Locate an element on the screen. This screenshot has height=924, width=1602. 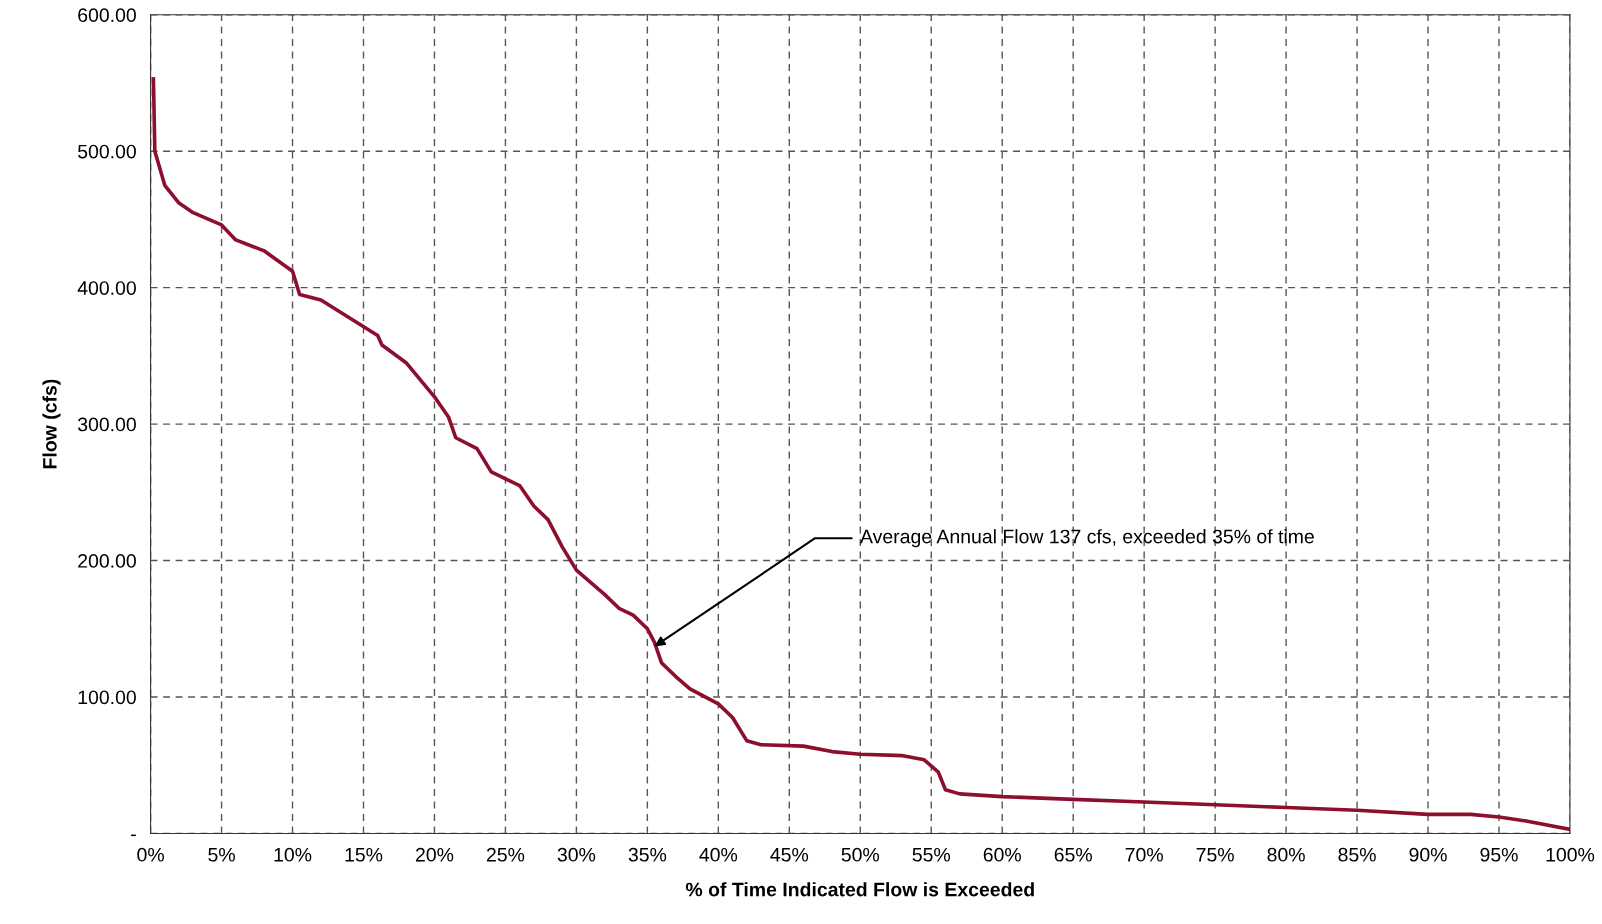
y-tick-label: 200.00 is located at coordinates (107, 561).